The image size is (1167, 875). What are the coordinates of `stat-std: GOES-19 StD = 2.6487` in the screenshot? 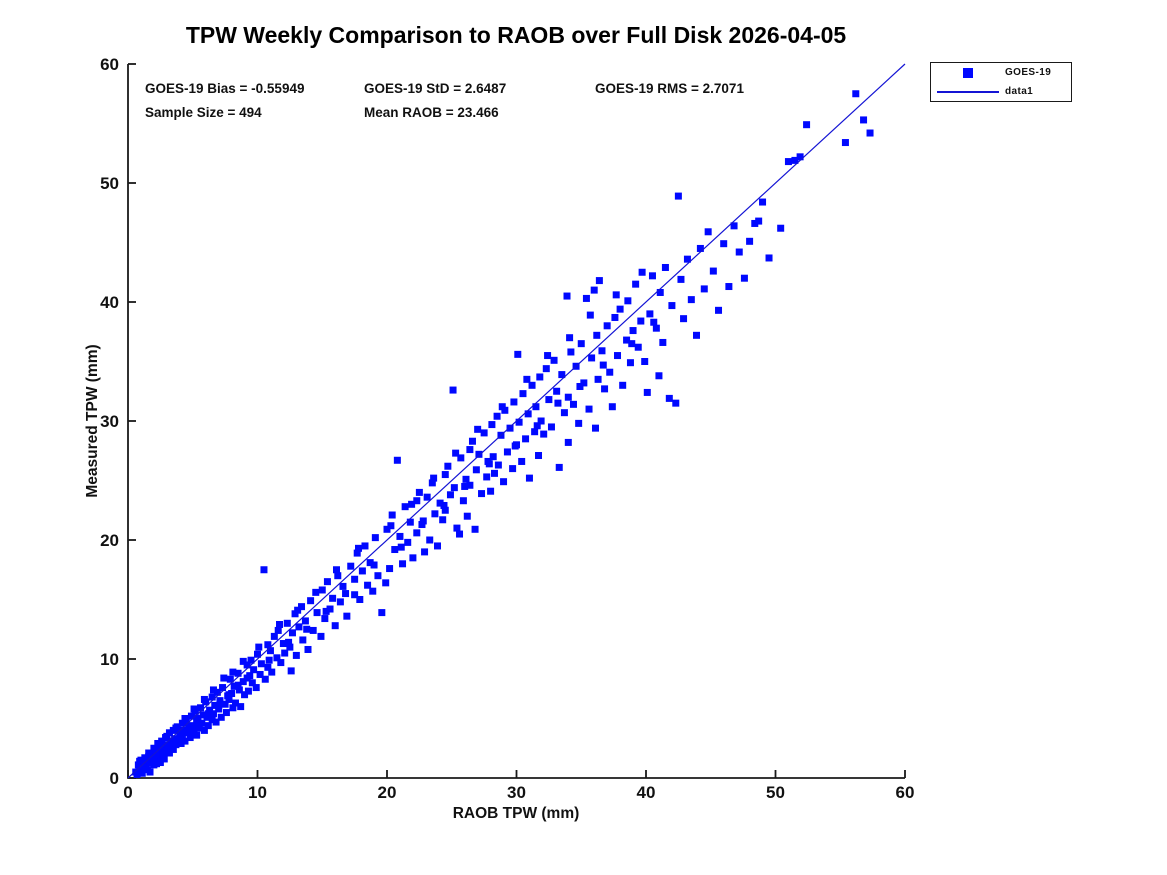 It's located at (435, 88).